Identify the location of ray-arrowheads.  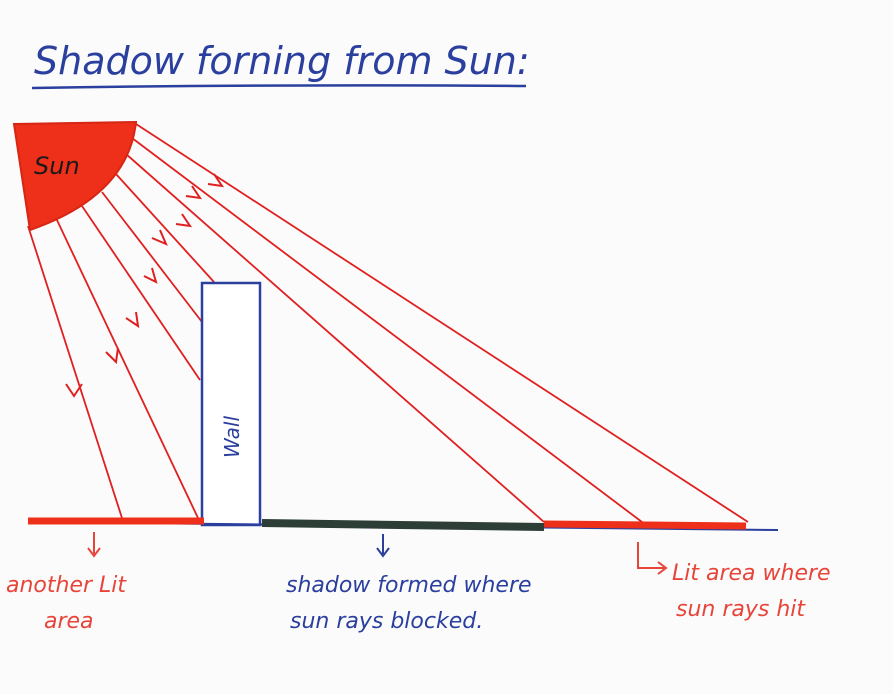
(145, 285).